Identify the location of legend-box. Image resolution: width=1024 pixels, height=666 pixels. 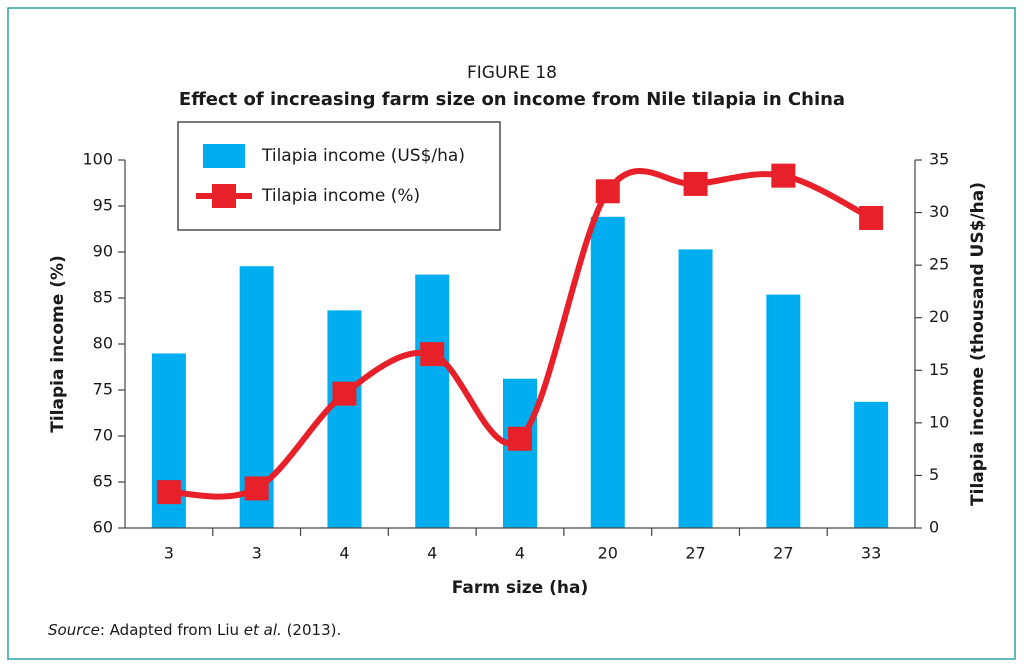
(339, 176).